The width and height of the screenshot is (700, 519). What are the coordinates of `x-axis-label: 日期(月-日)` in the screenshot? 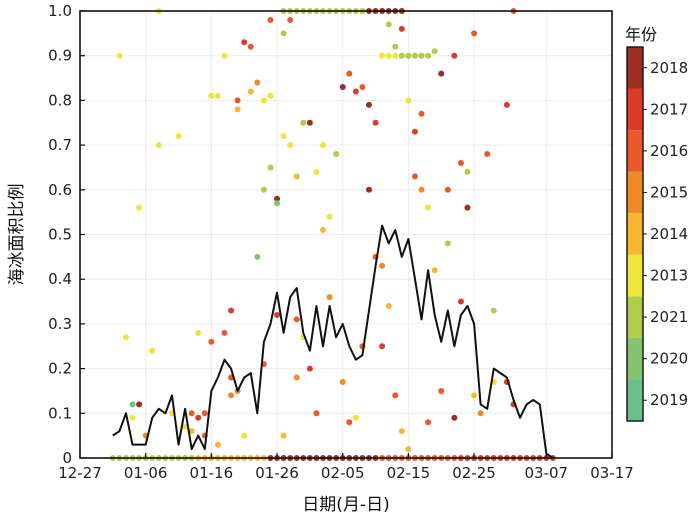 It's located at (345, 505).